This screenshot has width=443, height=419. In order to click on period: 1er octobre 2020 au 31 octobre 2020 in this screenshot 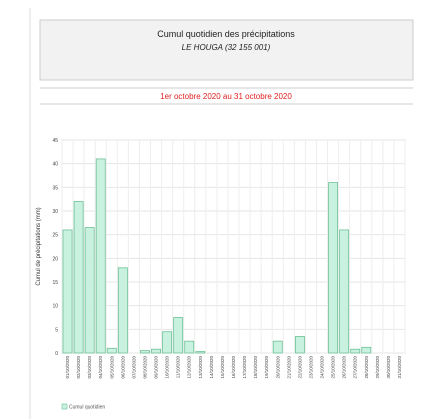, I will do `click(226, 96)`.